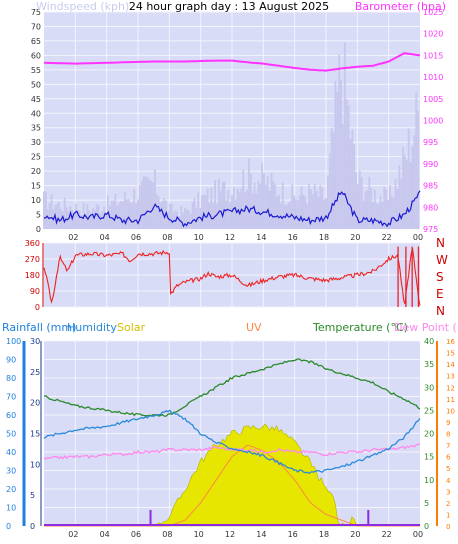 Image resolution: width=458 pixels, height=544 pixels. I want to click on uv-tick-label: 13, so click(450, 377).